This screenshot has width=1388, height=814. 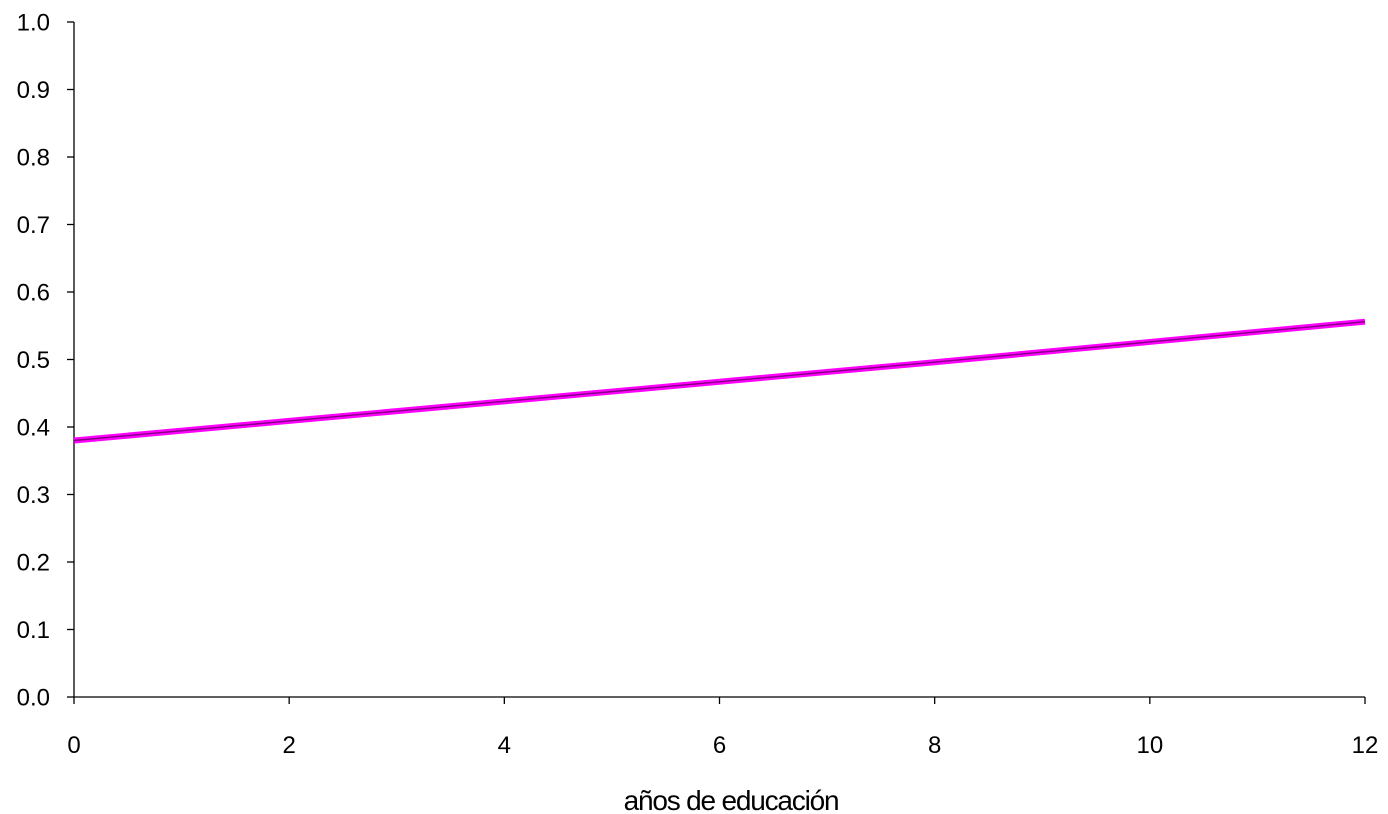 I want to click on x-axis: 0 2 4 6 8 10 12, so click(x=723, y=727).